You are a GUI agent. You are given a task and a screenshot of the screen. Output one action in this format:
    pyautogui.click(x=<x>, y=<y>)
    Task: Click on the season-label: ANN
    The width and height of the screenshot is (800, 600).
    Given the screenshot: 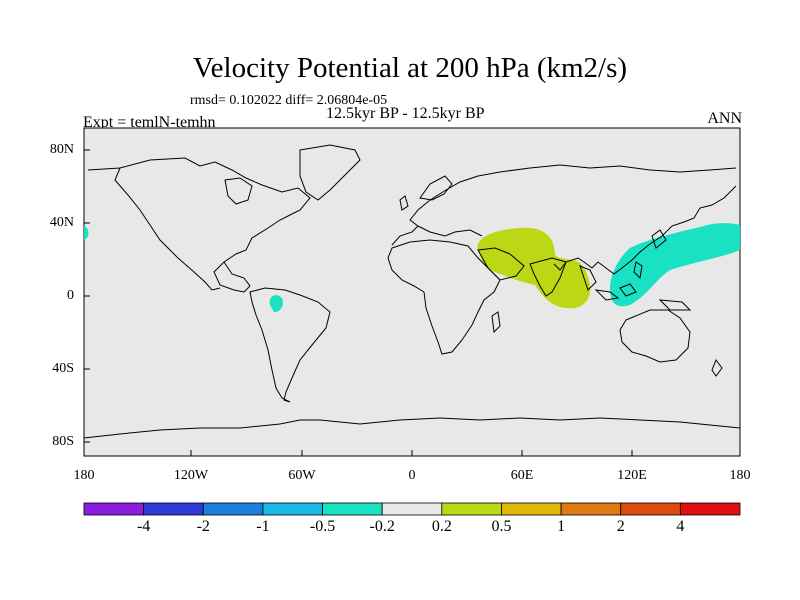 What is the action you would take?
    pyautogui.click(x=724, y=118)
    